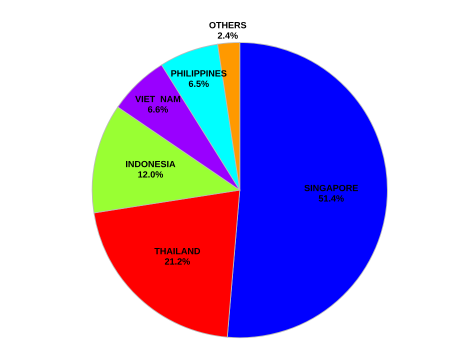 This screenshot has width=471, height=350. I want to click on data-label: 6.6%, so click(158, 109).